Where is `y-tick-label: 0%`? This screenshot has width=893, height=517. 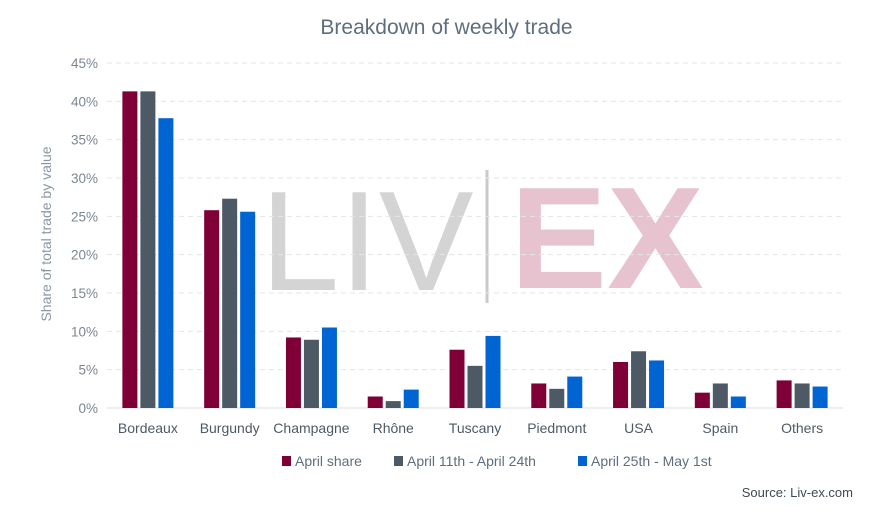
y-tick-label: 0% is located at coordinates (88, 408).